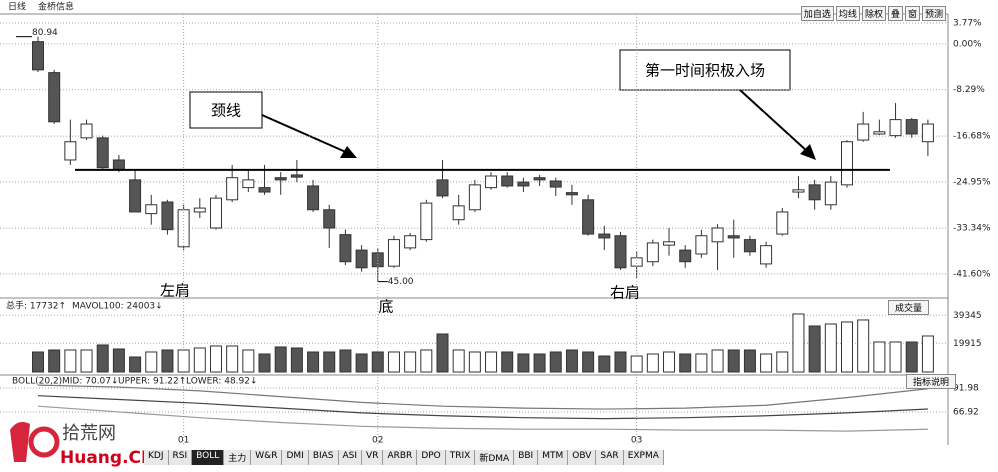  Describe the element at coordinates (582, 457) in the screenshot. I see `indicator-tab: OBV` at that location.